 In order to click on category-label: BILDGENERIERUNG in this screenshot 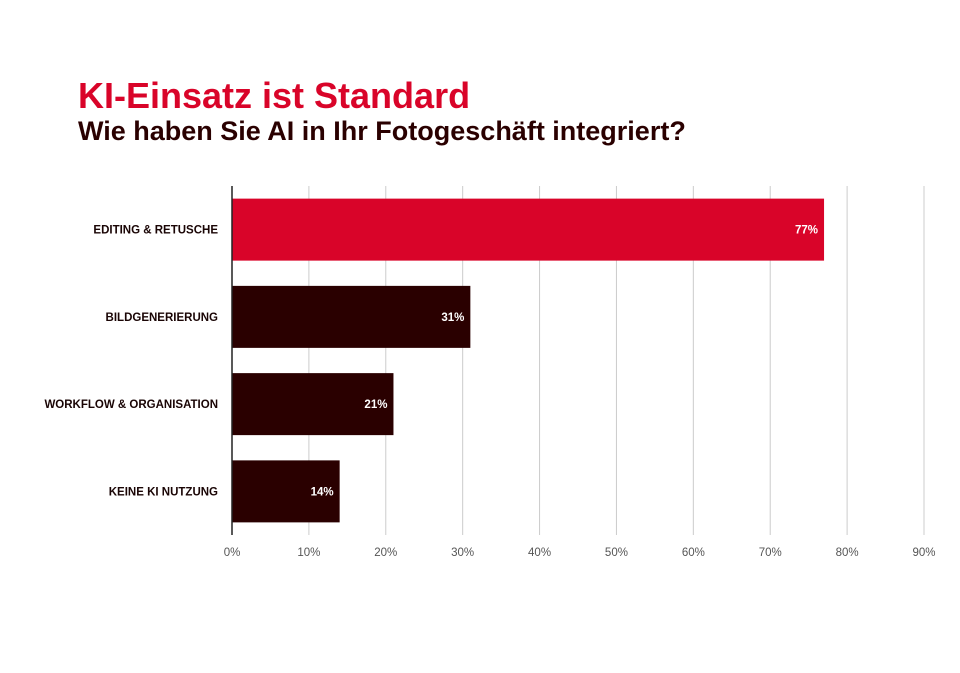, I will do `click(162, 318)`.